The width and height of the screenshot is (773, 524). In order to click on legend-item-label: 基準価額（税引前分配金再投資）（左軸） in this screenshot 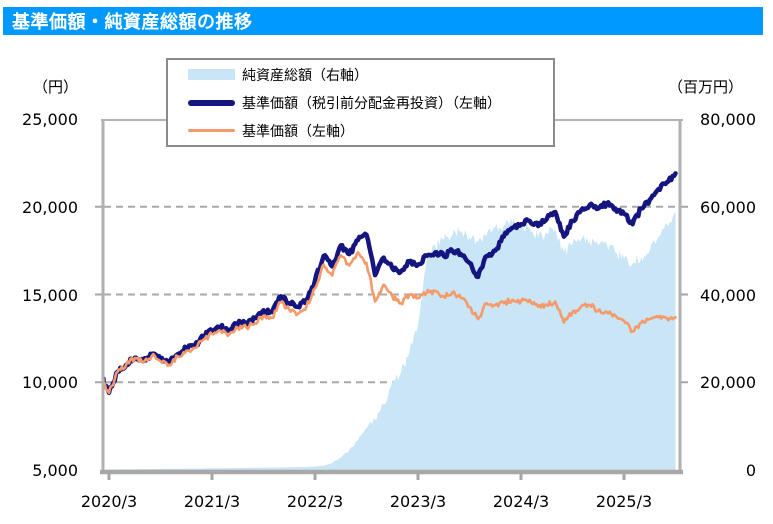, I will do `click(371, 103)`.